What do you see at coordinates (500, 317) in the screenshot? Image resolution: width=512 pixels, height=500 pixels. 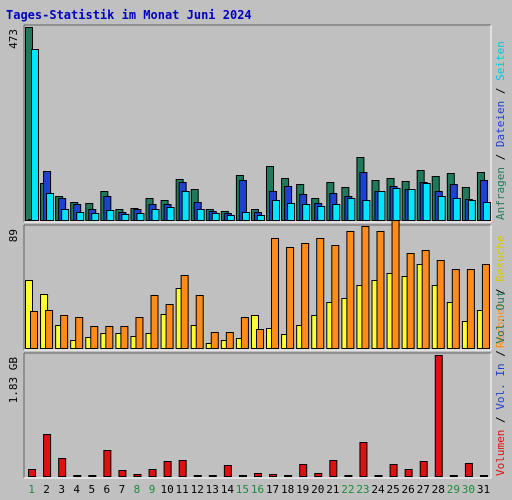 I see `bottom-legend-seg-4: Vol. Out` at bounding box center [500, 317].